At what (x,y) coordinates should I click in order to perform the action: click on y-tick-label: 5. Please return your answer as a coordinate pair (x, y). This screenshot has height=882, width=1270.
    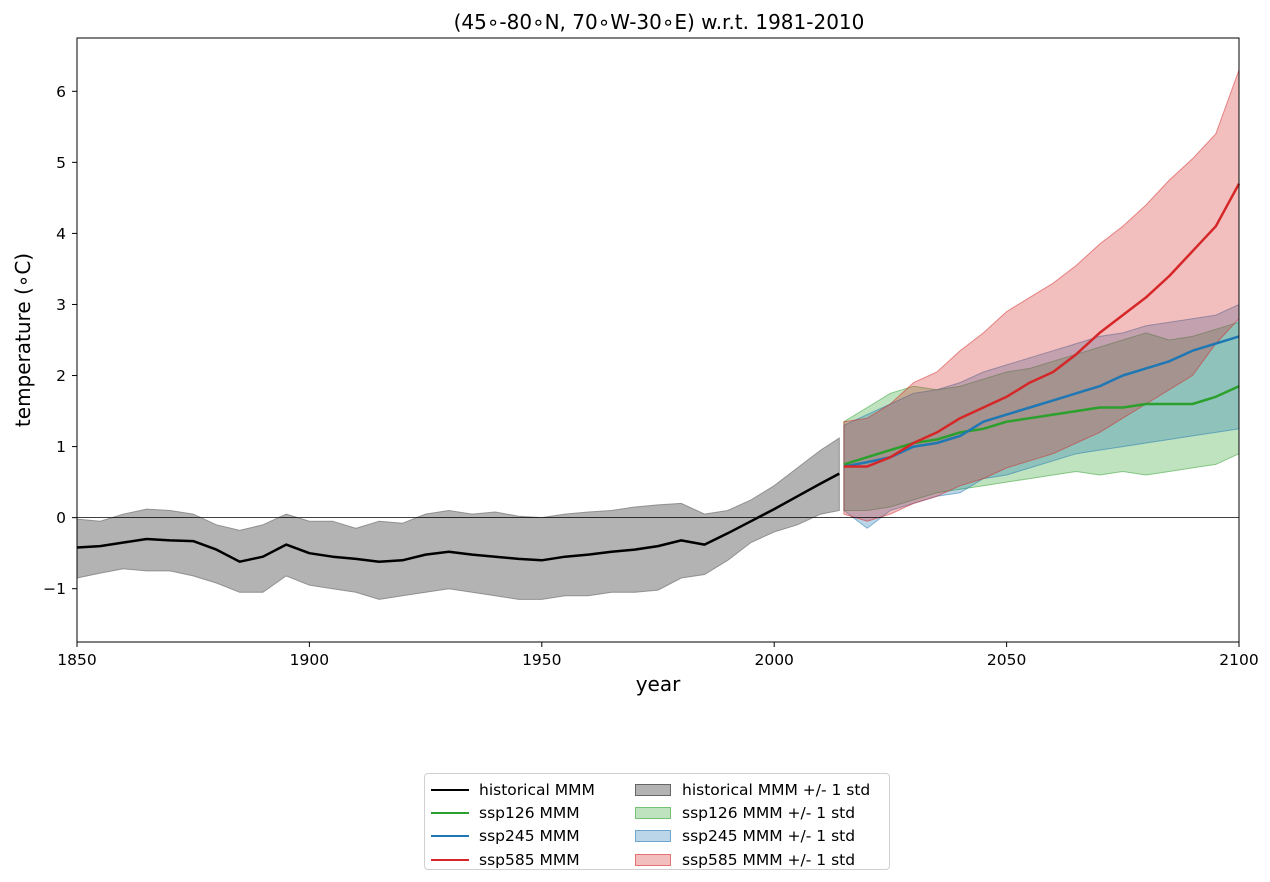
    Looking at the image, I should click on (61, 163).